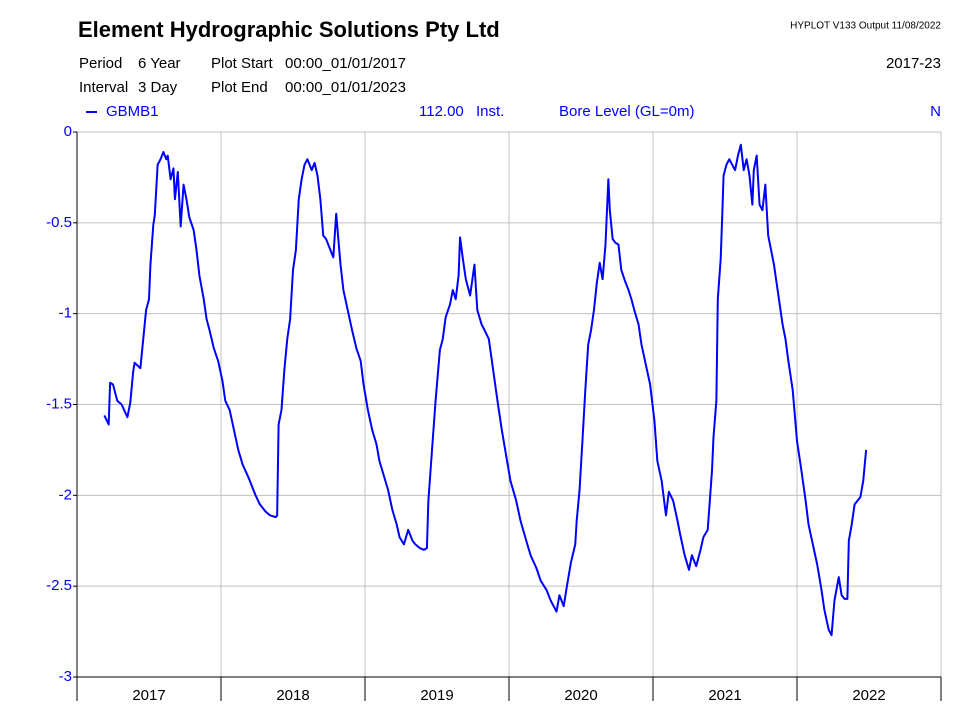  I want to click on range-label: 2017-23, so click(913, 63).